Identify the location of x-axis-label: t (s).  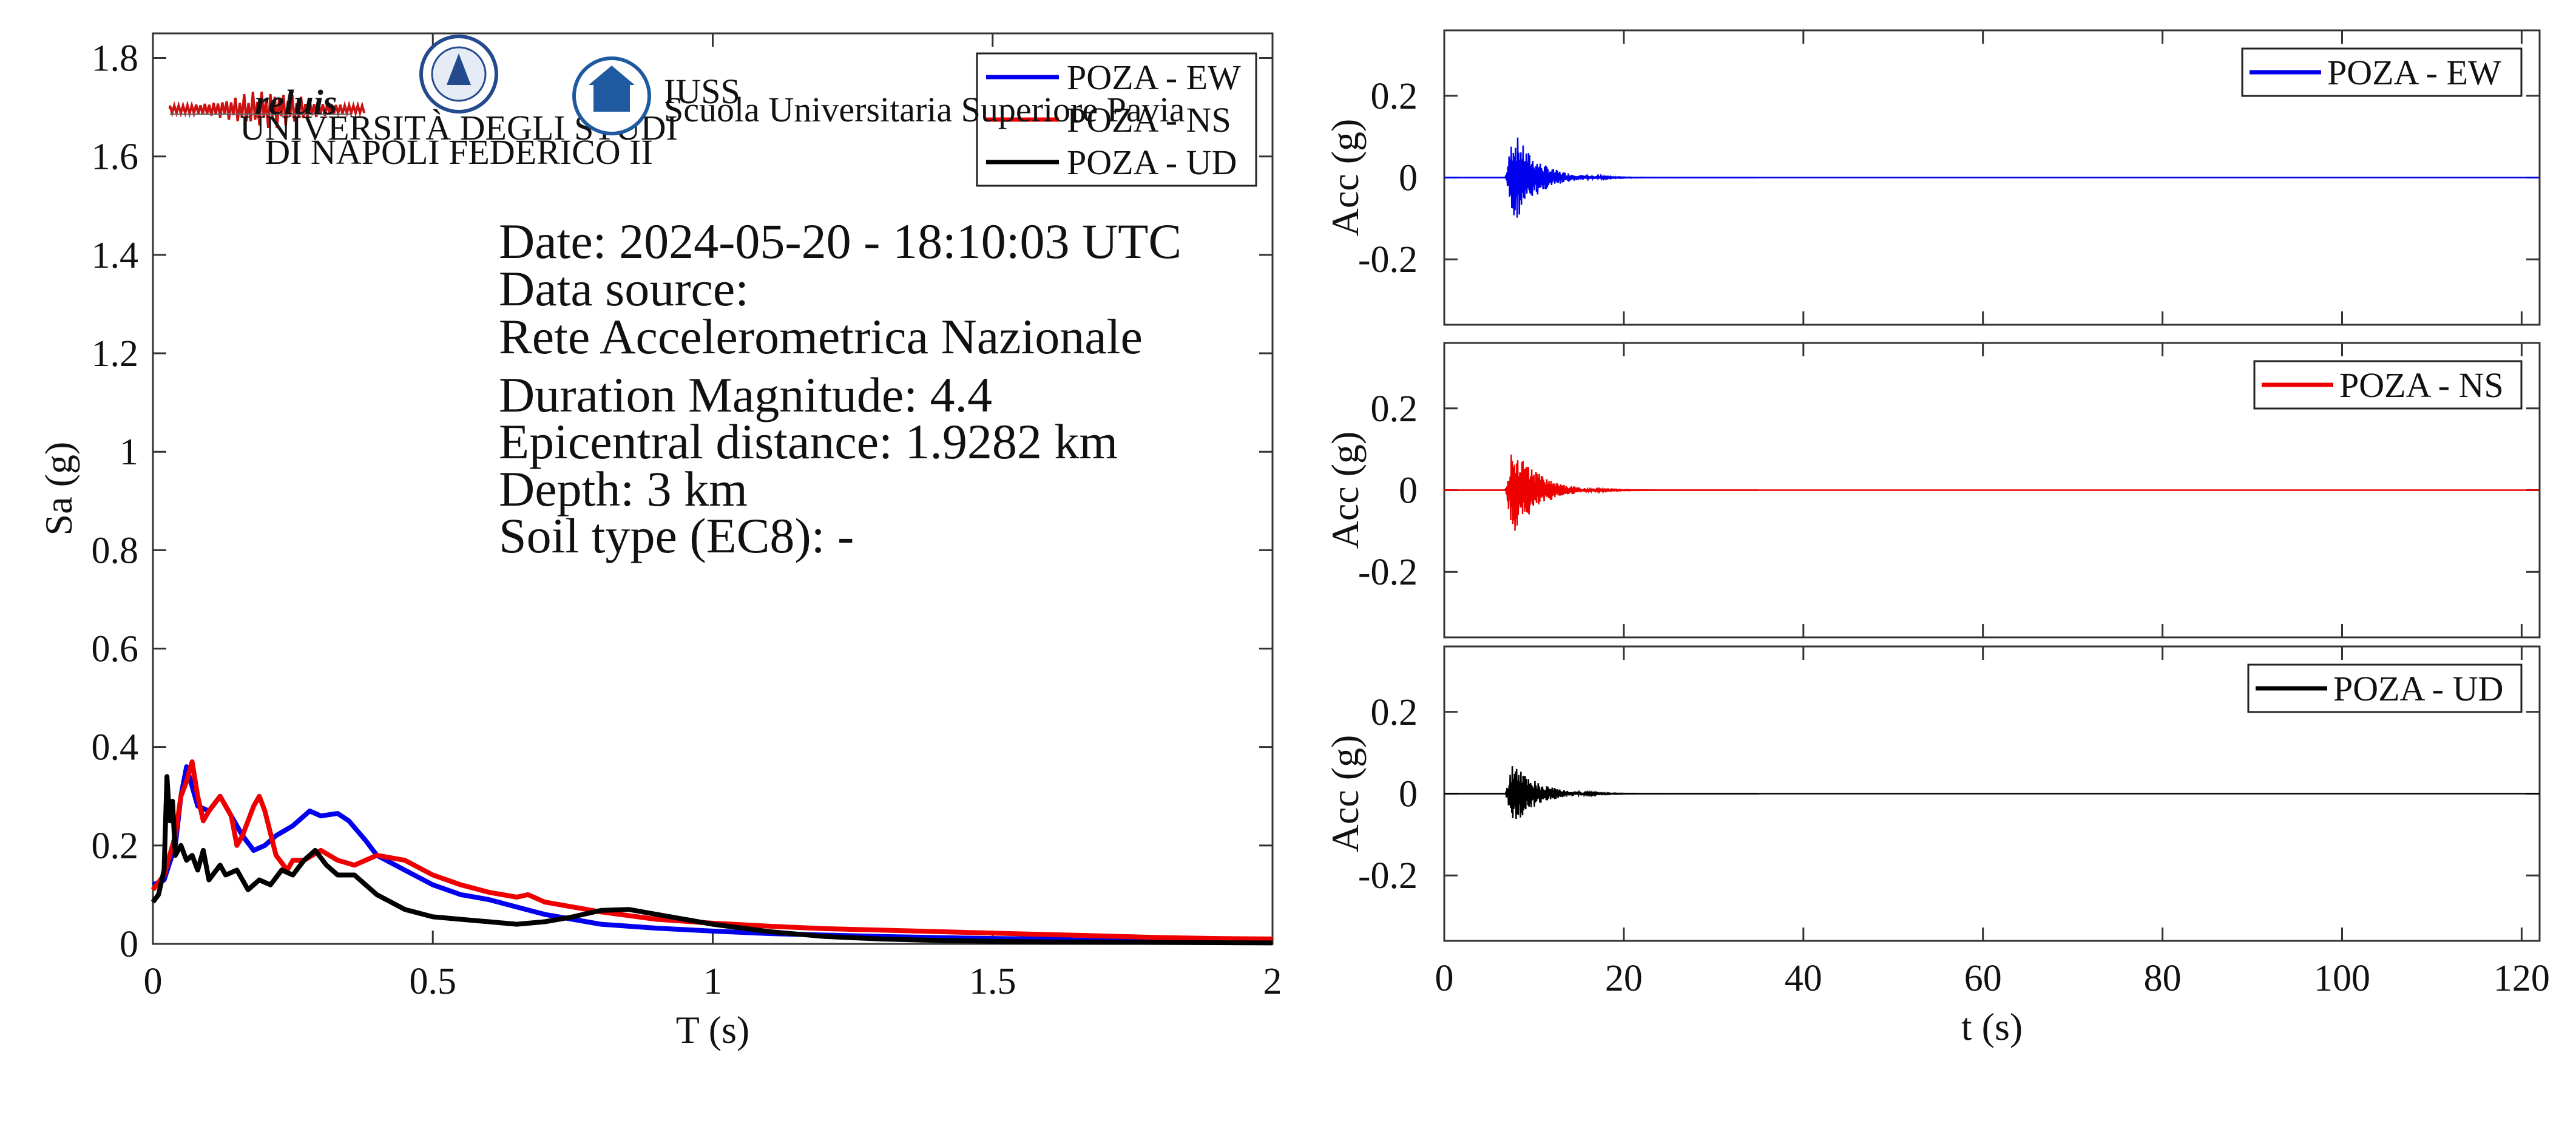
(1992, 1026).